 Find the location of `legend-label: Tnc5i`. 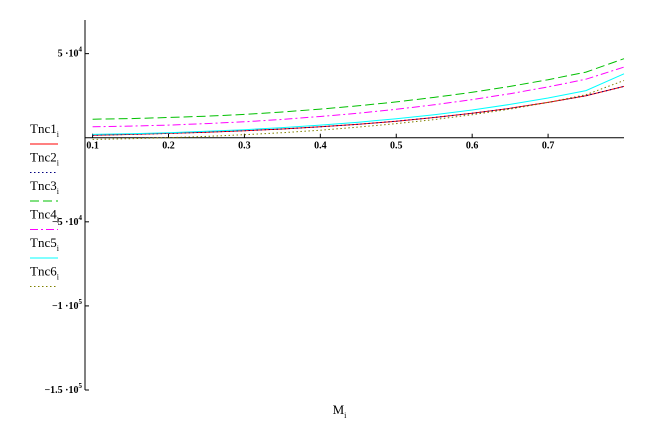

legend-label: Tnc5i is located at coordinates (45, 244).